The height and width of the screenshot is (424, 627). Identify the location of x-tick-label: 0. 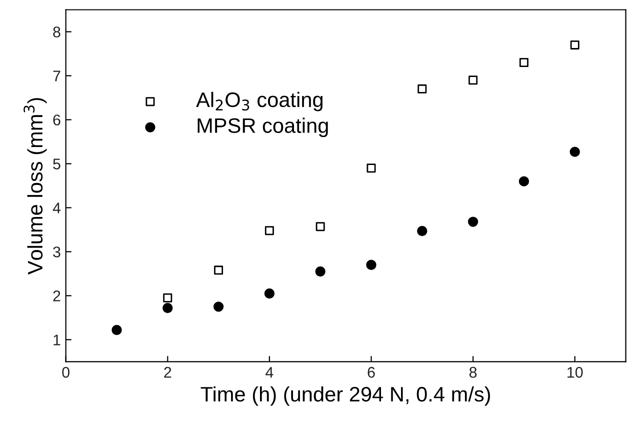
(66, 372).